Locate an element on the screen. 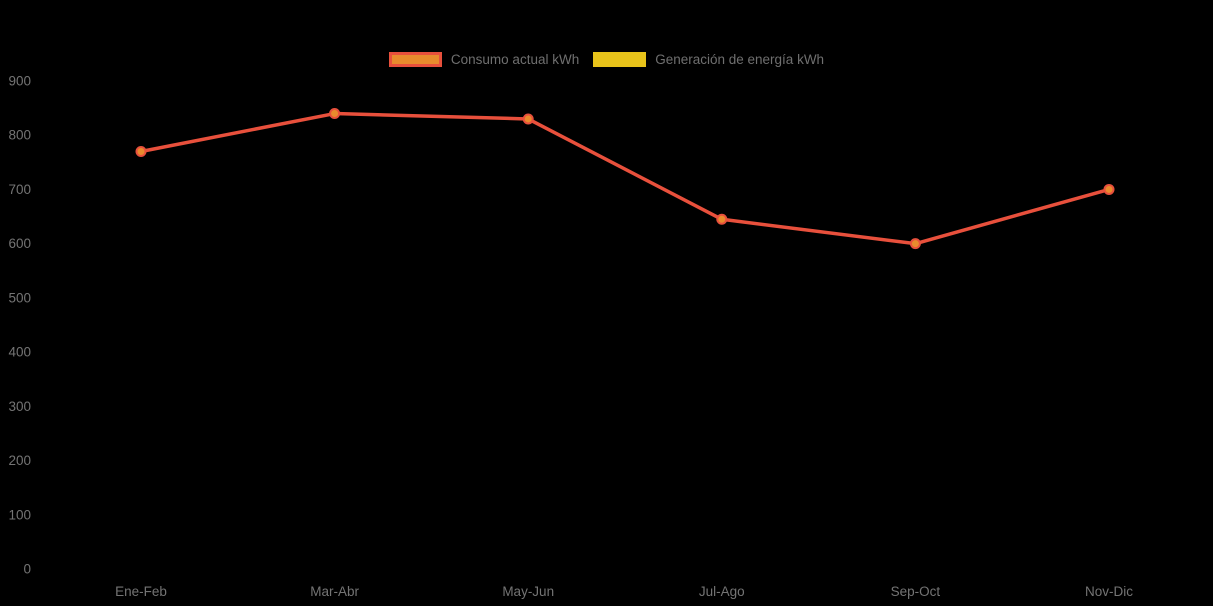 This screenshot has width=1213, height=606. y-axis-tick-label: 500 is located at coordinates (19, 297).